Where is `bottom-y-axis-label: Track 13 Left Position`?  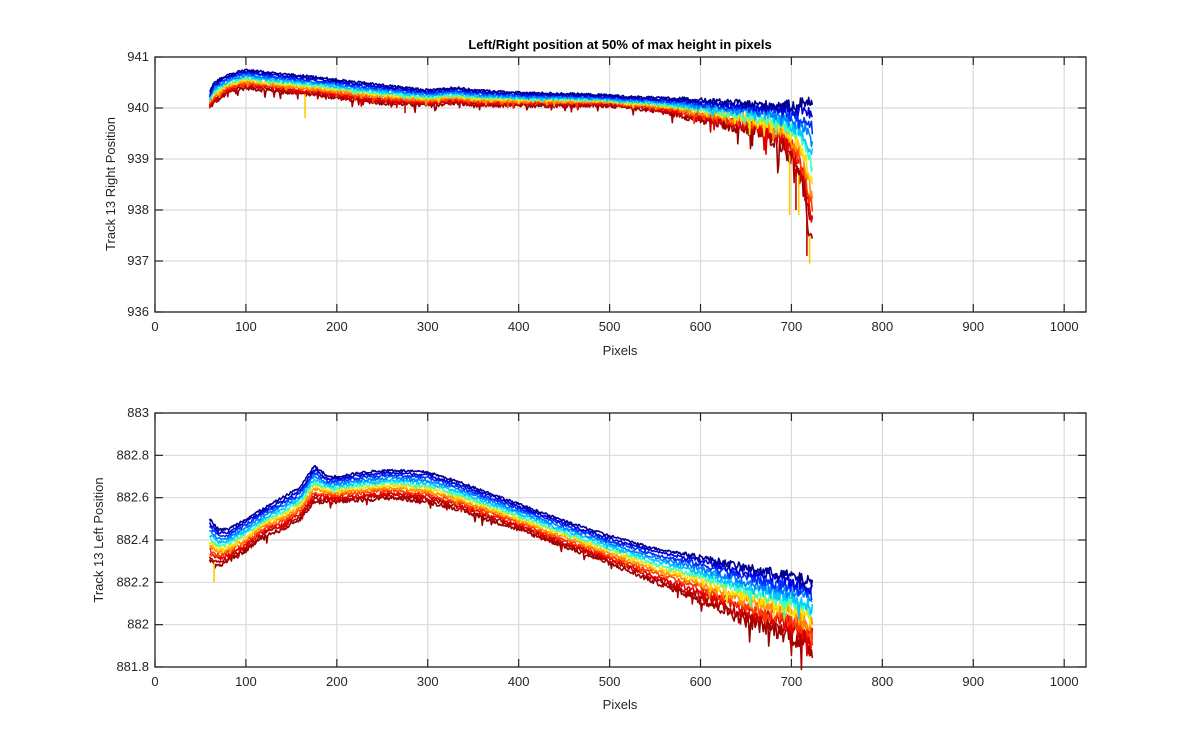
bottom-y-axis-label: Track 13 Left Position is located at coordinates (98, 539).